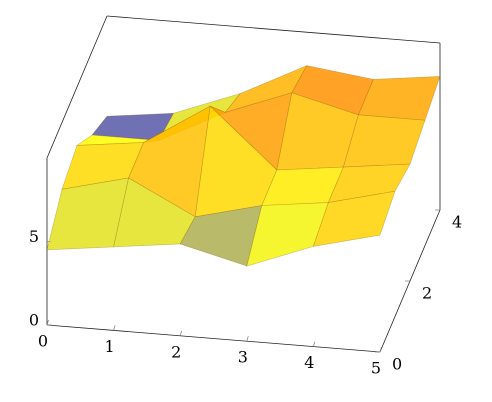 Image resolution: width=492 pixels, height=402 pixels. What do you see at coordinates (397, 364) in the screenshot?
I see `y-tick-label: 0` at bounding box center [397, 364].